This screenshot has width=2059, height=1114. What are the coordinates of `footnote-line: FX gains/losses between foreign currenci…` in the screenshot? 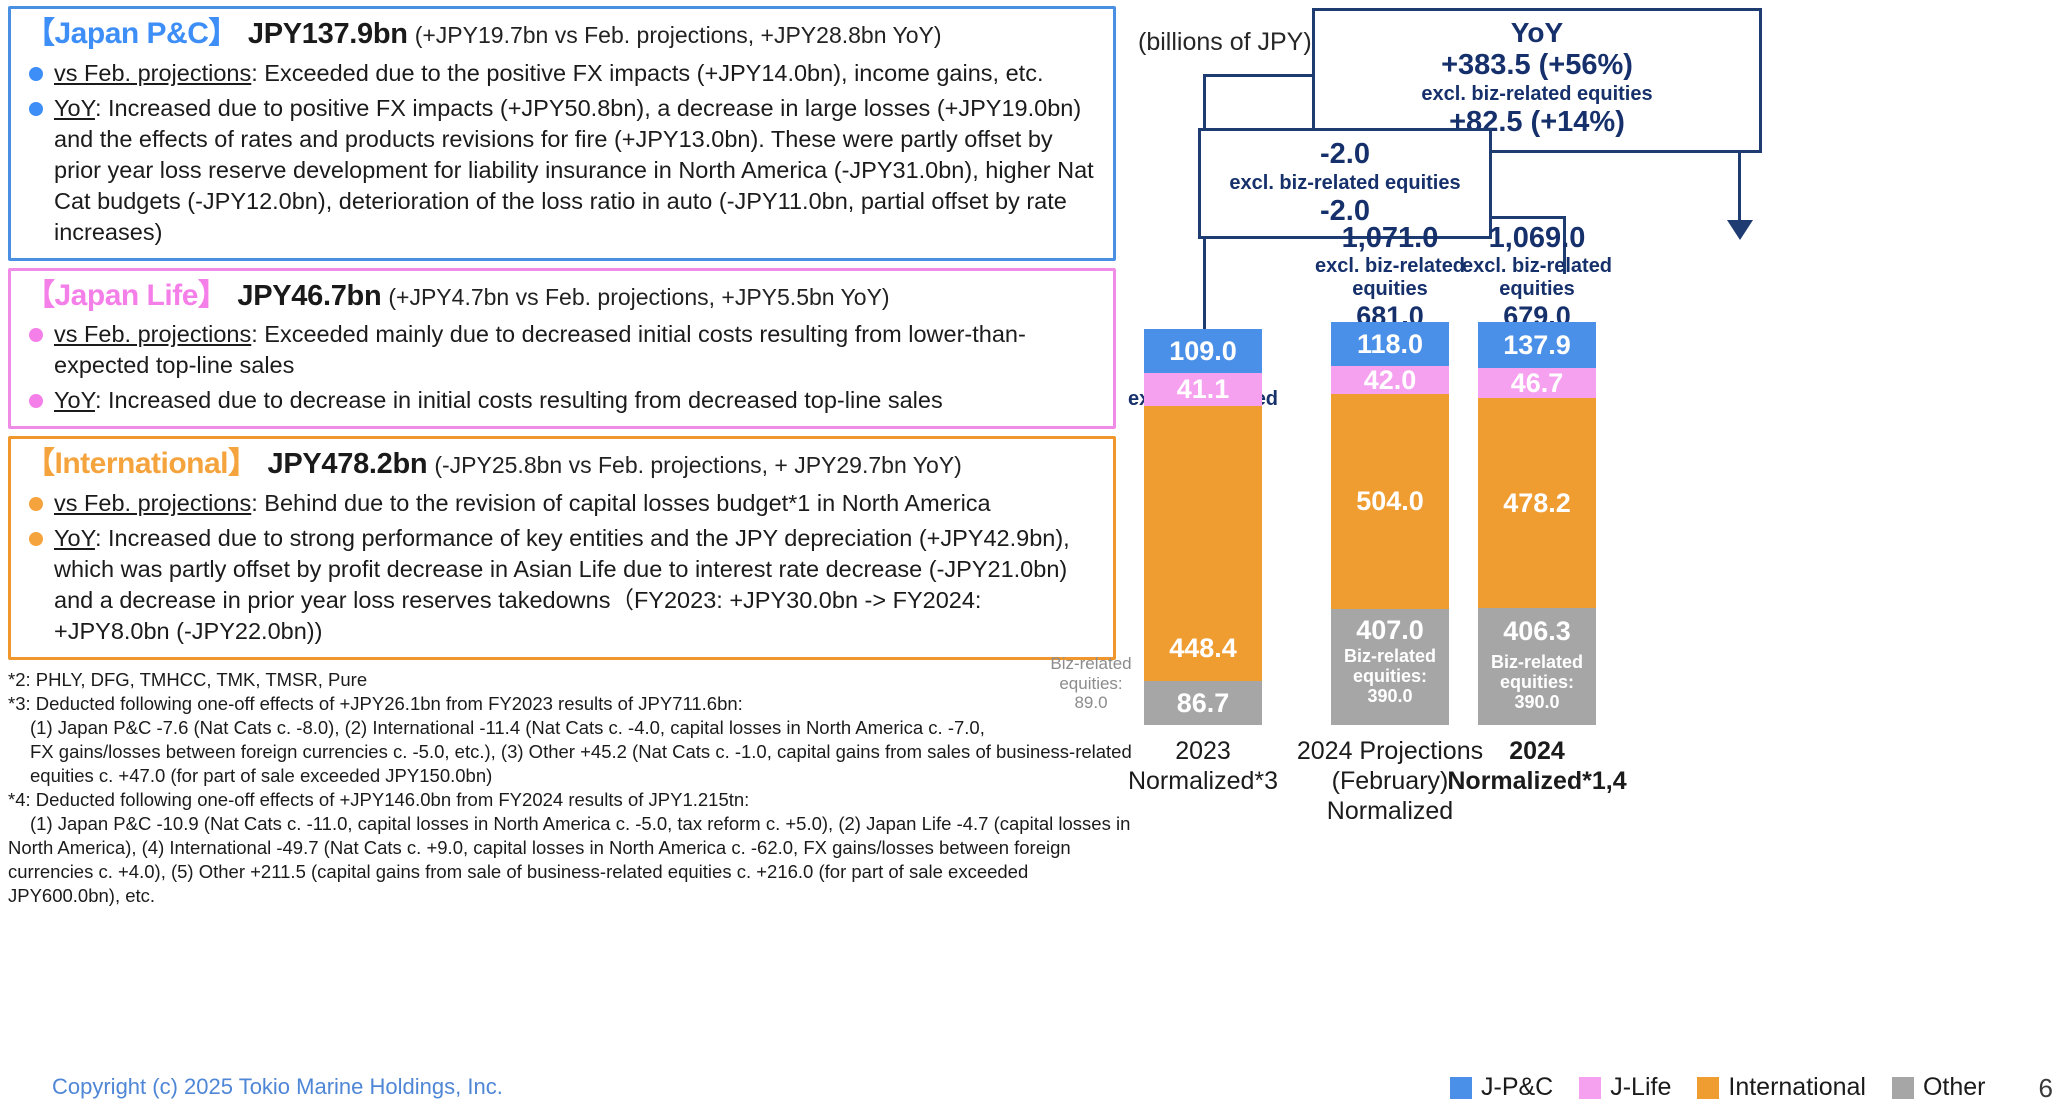 It's located at (581, 751).